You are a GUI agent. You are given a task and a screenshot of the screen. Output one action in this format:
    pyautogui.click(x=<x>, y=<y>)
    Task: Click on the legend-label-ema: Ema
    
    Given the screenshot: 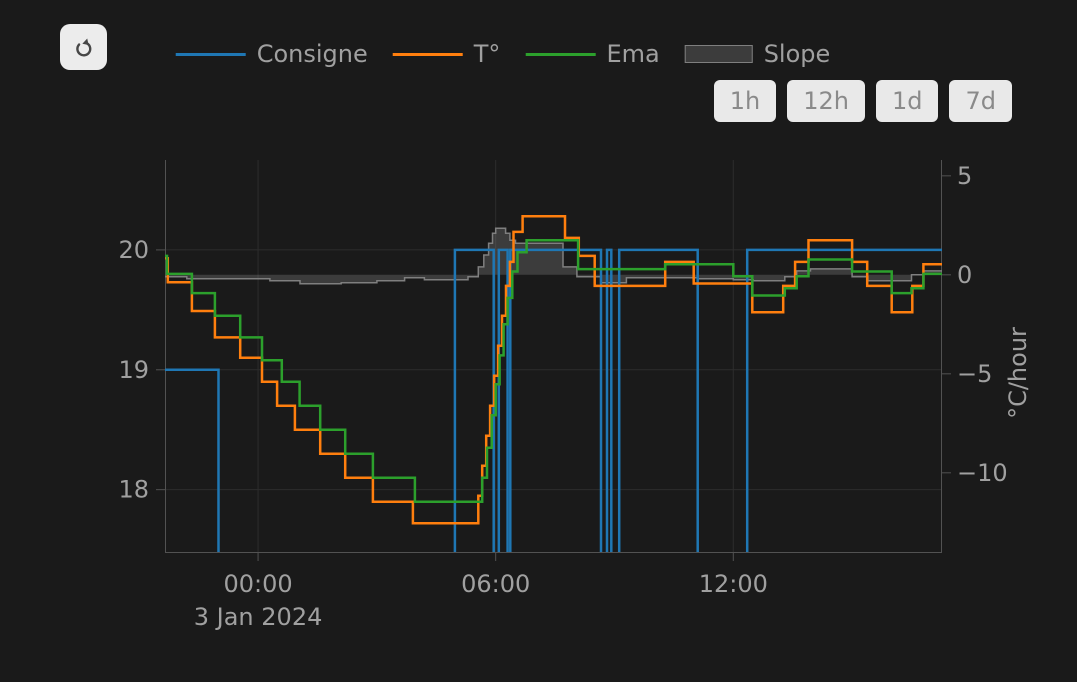 What is the action you would take?
    pyautogui.click(x=633, y=54)
    